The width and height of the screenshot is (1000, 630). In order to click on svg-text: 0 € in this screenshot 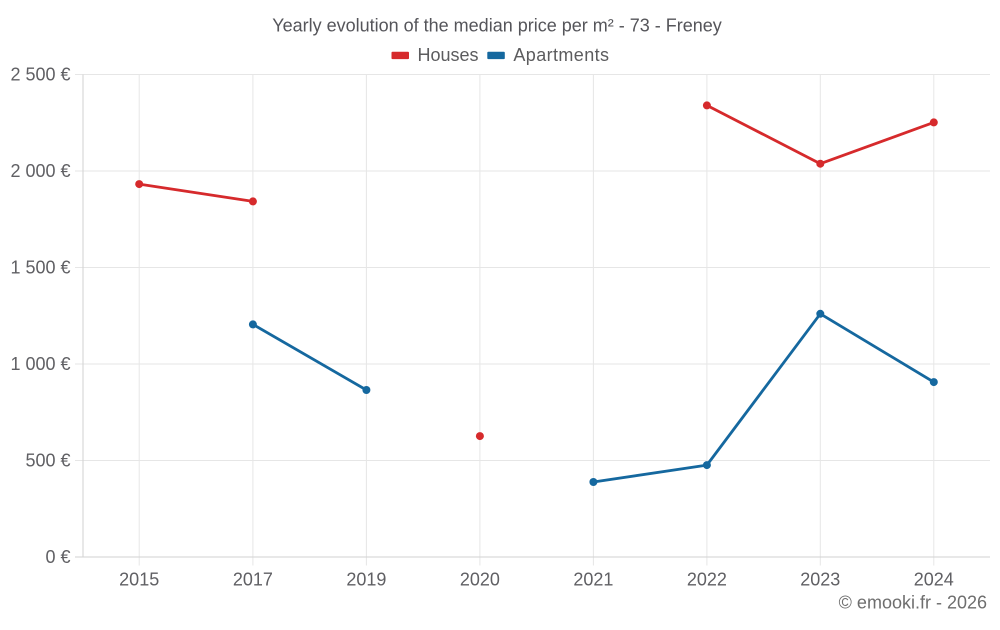, I will do `click(57, 557)`.